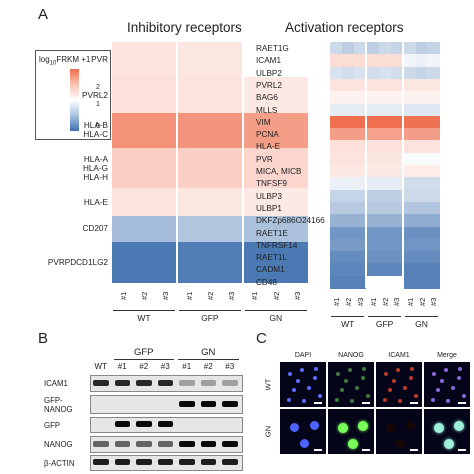 The image size is (474, 474). I want to click on group-label: WT, so click(348, 324).